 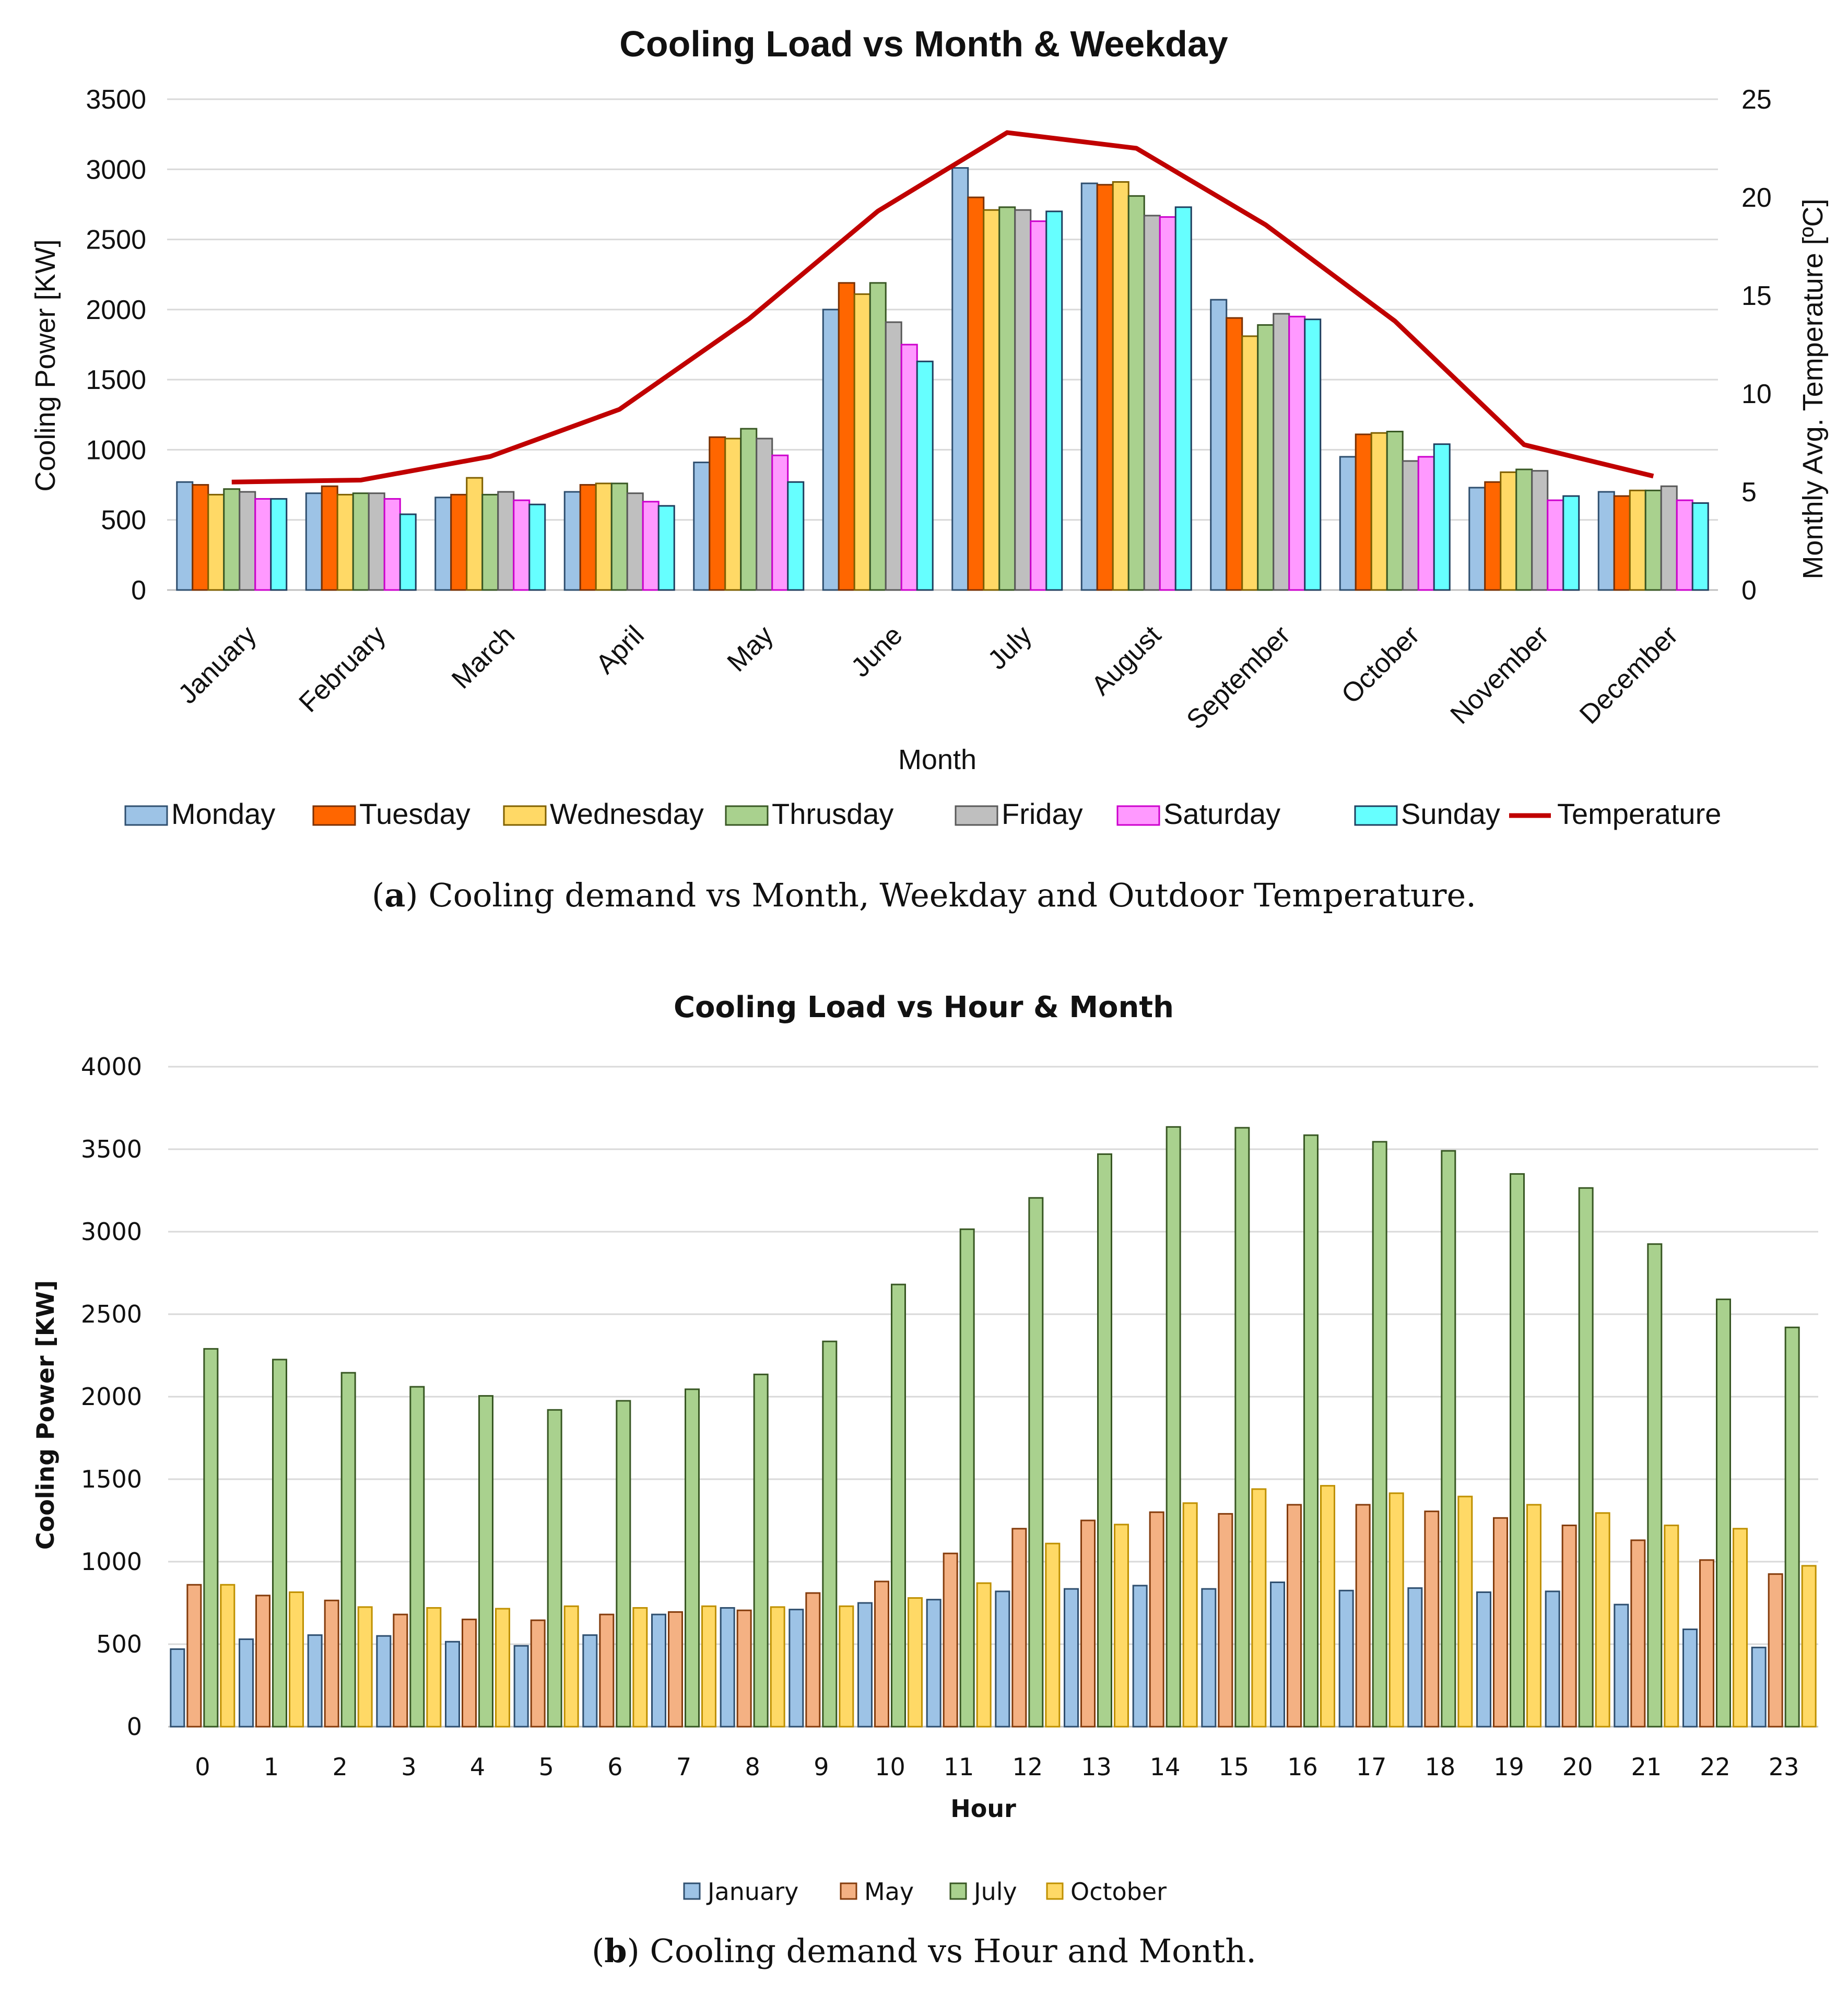 I want to click on bar-november-friday, so click(x=1540, y=530).